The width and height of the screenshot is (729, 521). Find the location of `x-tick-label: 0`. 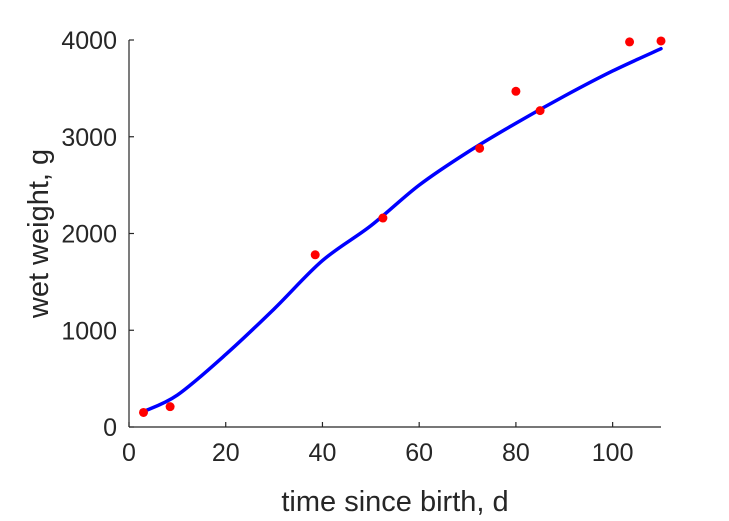

x-tick-label: 0 is located at coordinates (129, 453).